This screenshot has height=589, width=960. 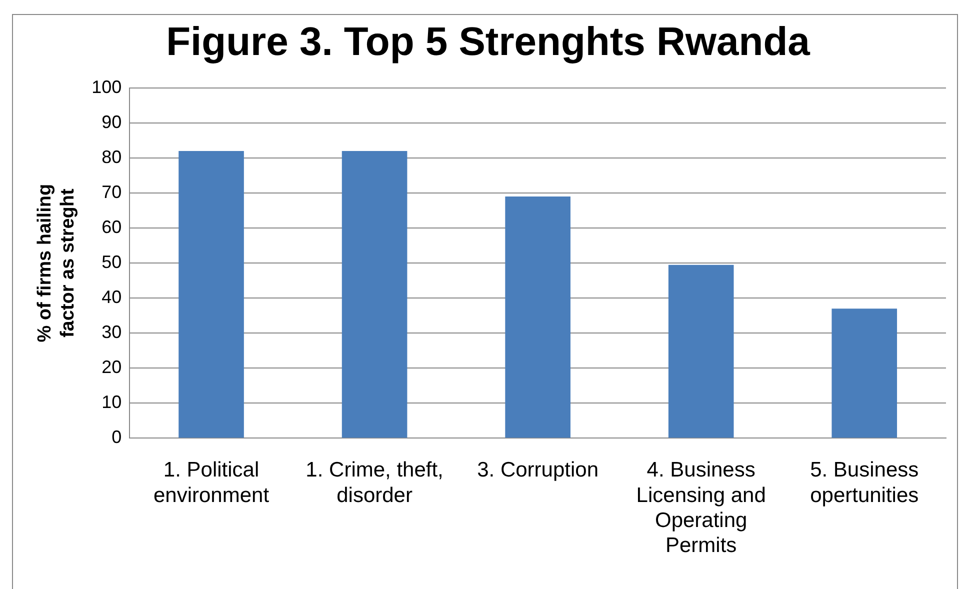 I want to click on y-tick-label: 70, so click(x=112, y=192).